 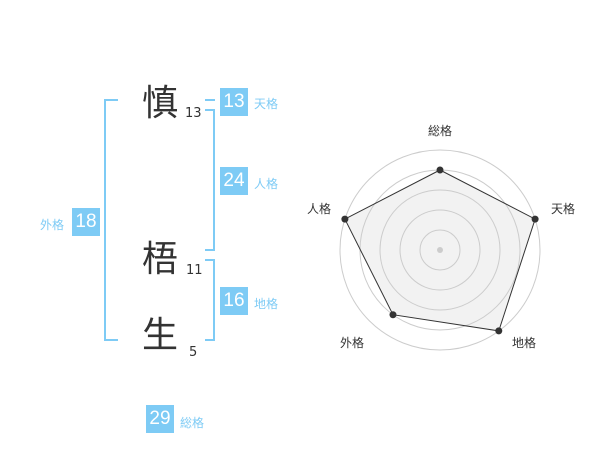 I want to click on gaikaku-bracket, so click(x=111, y=220).